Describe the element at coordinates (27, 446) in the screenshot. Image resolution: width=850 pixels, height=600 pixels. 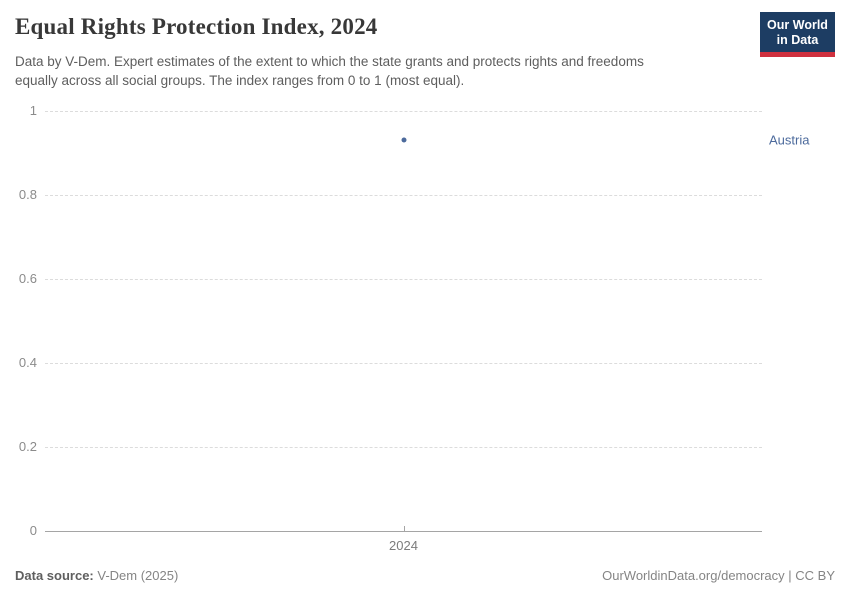
I see `y-tick-label: 0.2` at that location.